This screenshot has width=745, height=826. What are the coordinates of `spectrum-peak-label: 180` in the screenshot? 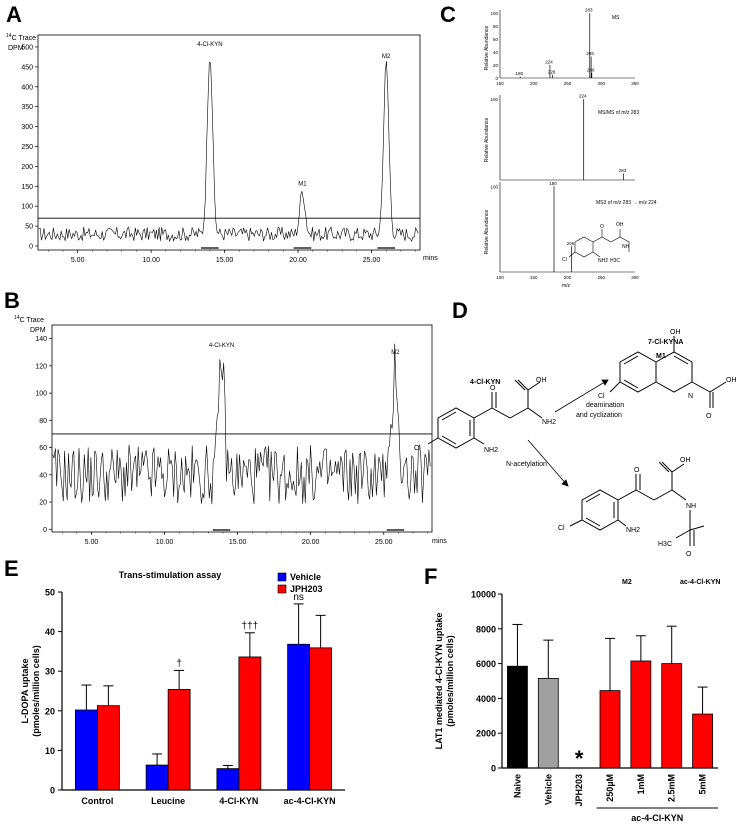 It's located at (553, 183).